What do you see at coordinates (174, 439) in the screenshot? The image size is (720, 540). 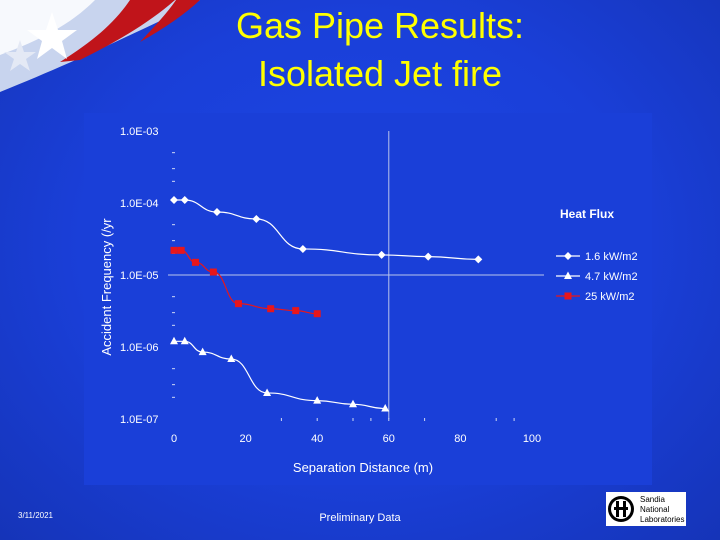 I see `x-tick-label: 0` at bounding box center [174, 439].